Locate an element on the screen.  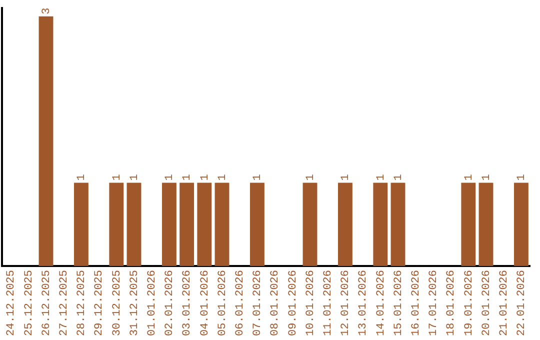
x-tick-label: 05.01.2026 is located at coordinates (222, 303).